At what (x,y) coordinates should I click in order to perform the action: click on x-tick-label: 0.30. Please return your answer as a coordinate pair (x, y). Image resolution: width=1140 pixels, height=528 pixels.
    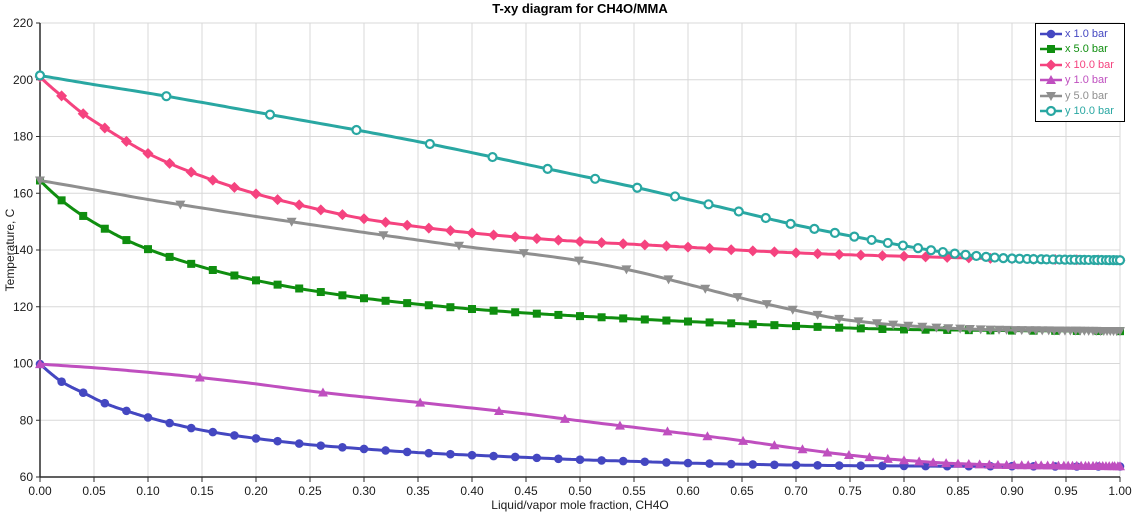
    Looking at the image, I should click on (364, 491).